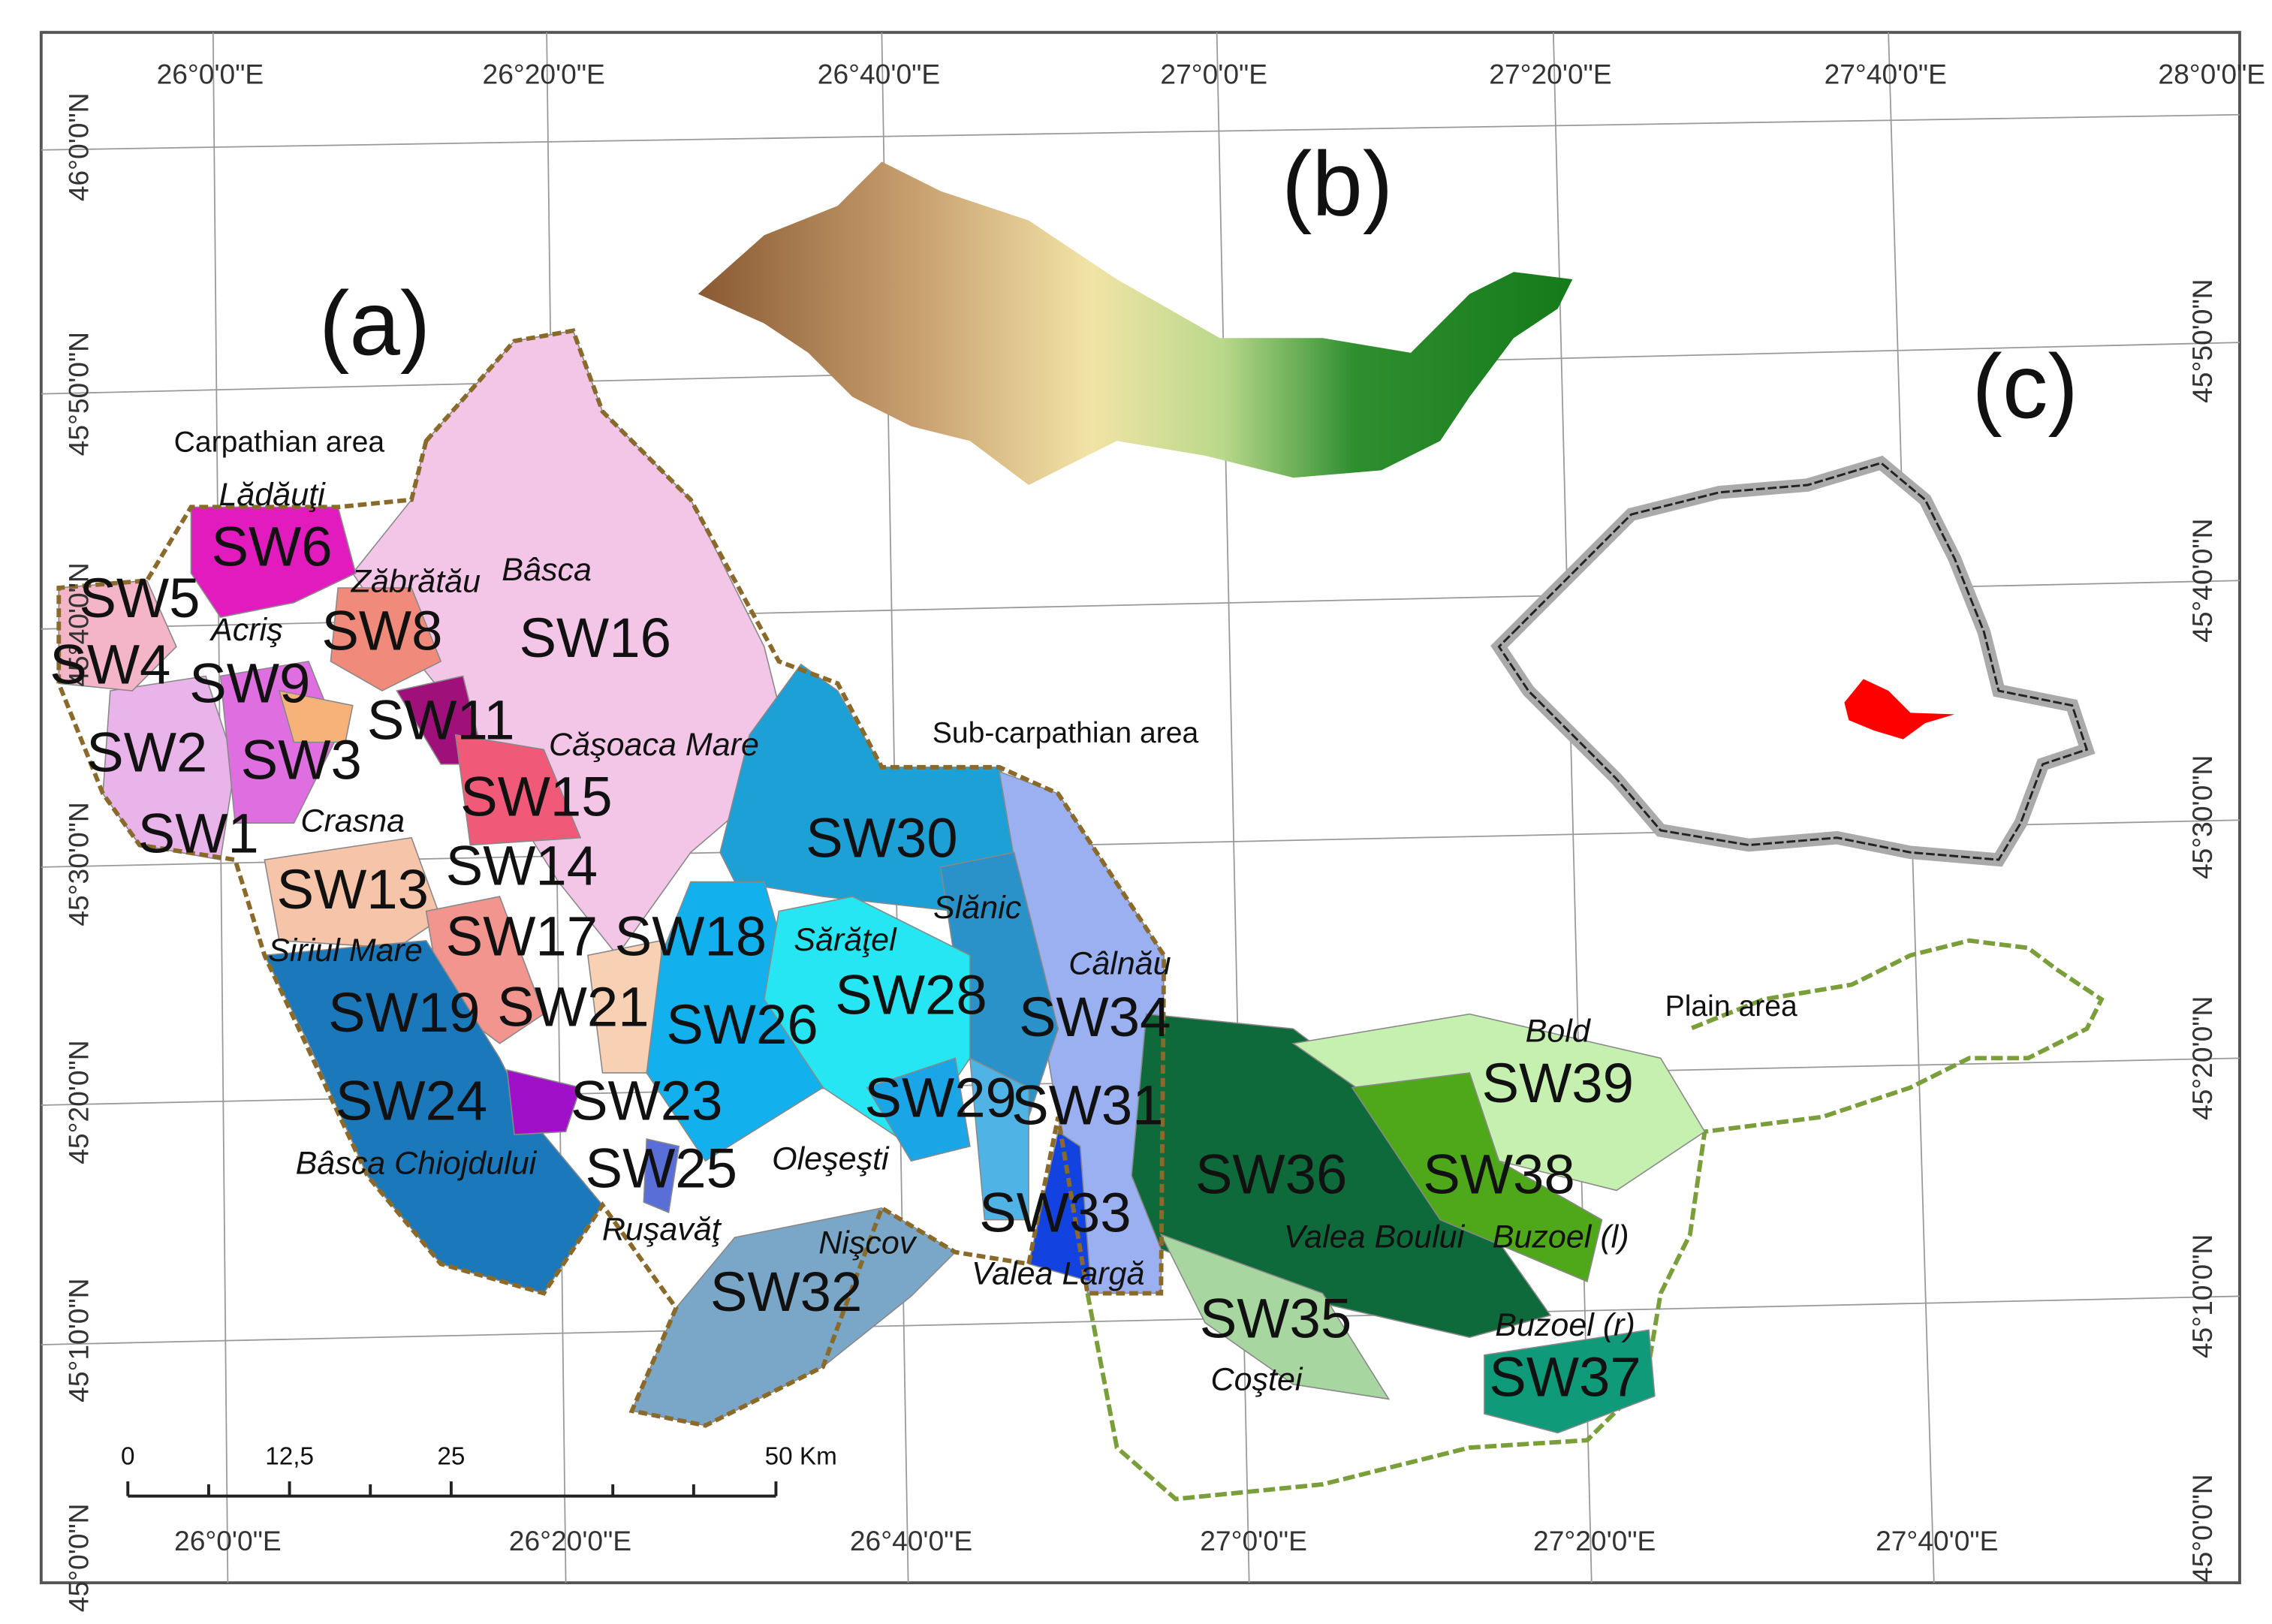 This screenshot has width=2272, height=1624. Describe the element at coordinates (1119, 963) in the screenshot. I see `place-name: Câlnău` at that location.